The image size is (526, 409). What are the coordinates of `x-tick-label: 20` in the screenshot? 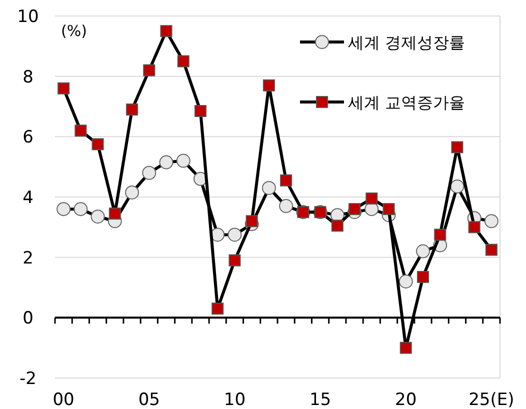 It's located at (406, 399).